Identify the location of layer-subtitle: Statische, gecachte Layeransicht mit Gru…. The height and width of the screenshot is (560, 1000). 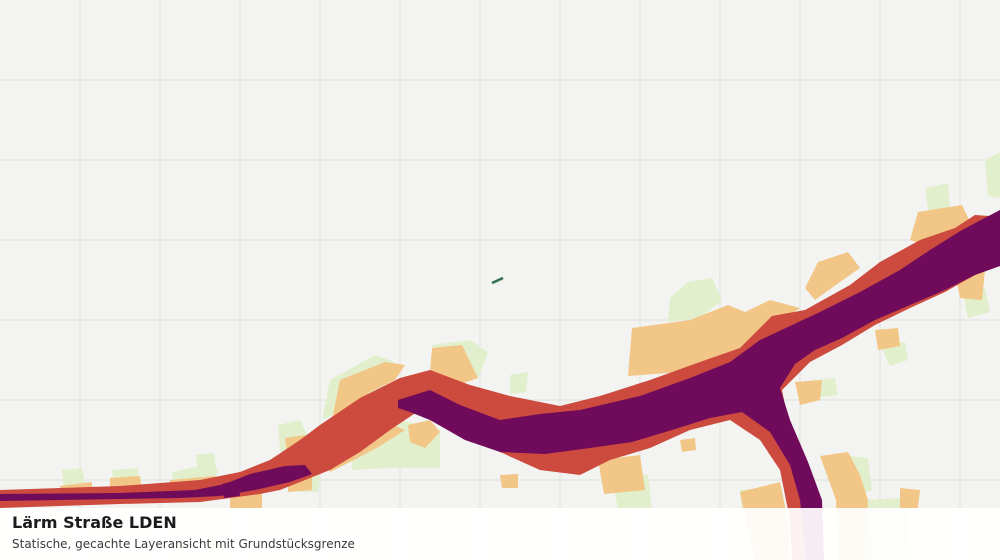
(183, 544).